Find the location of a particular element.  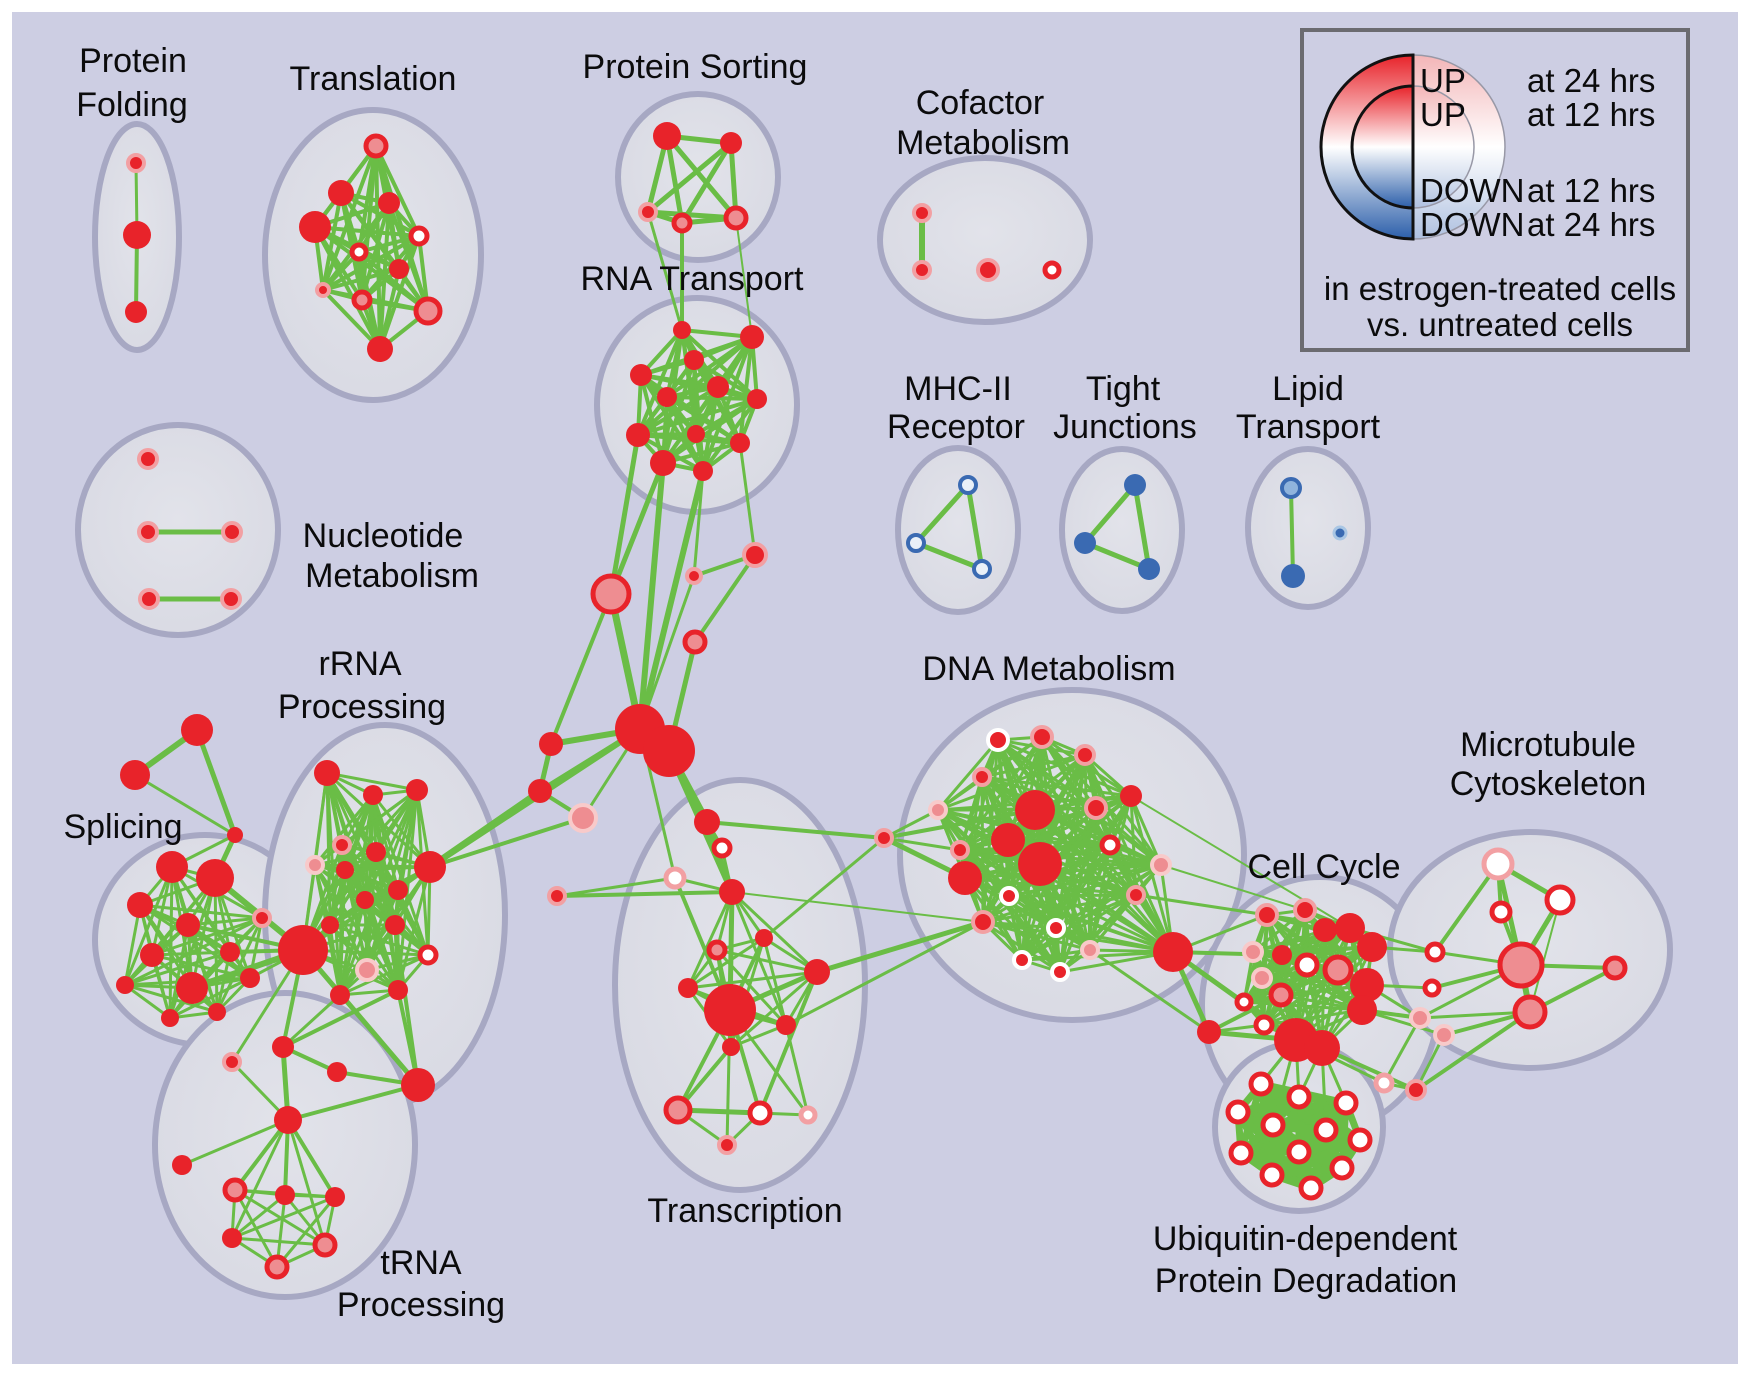

network-node-tx9 is located at coordinates (730, 1010).